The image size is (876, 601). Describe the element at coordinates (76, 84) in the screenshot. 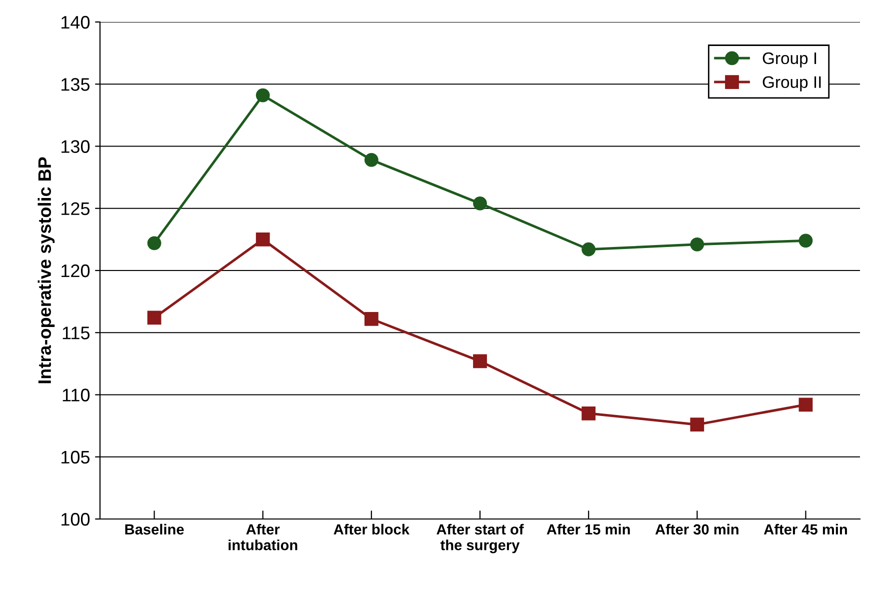

I see `y-tick-label: 135` at that location.